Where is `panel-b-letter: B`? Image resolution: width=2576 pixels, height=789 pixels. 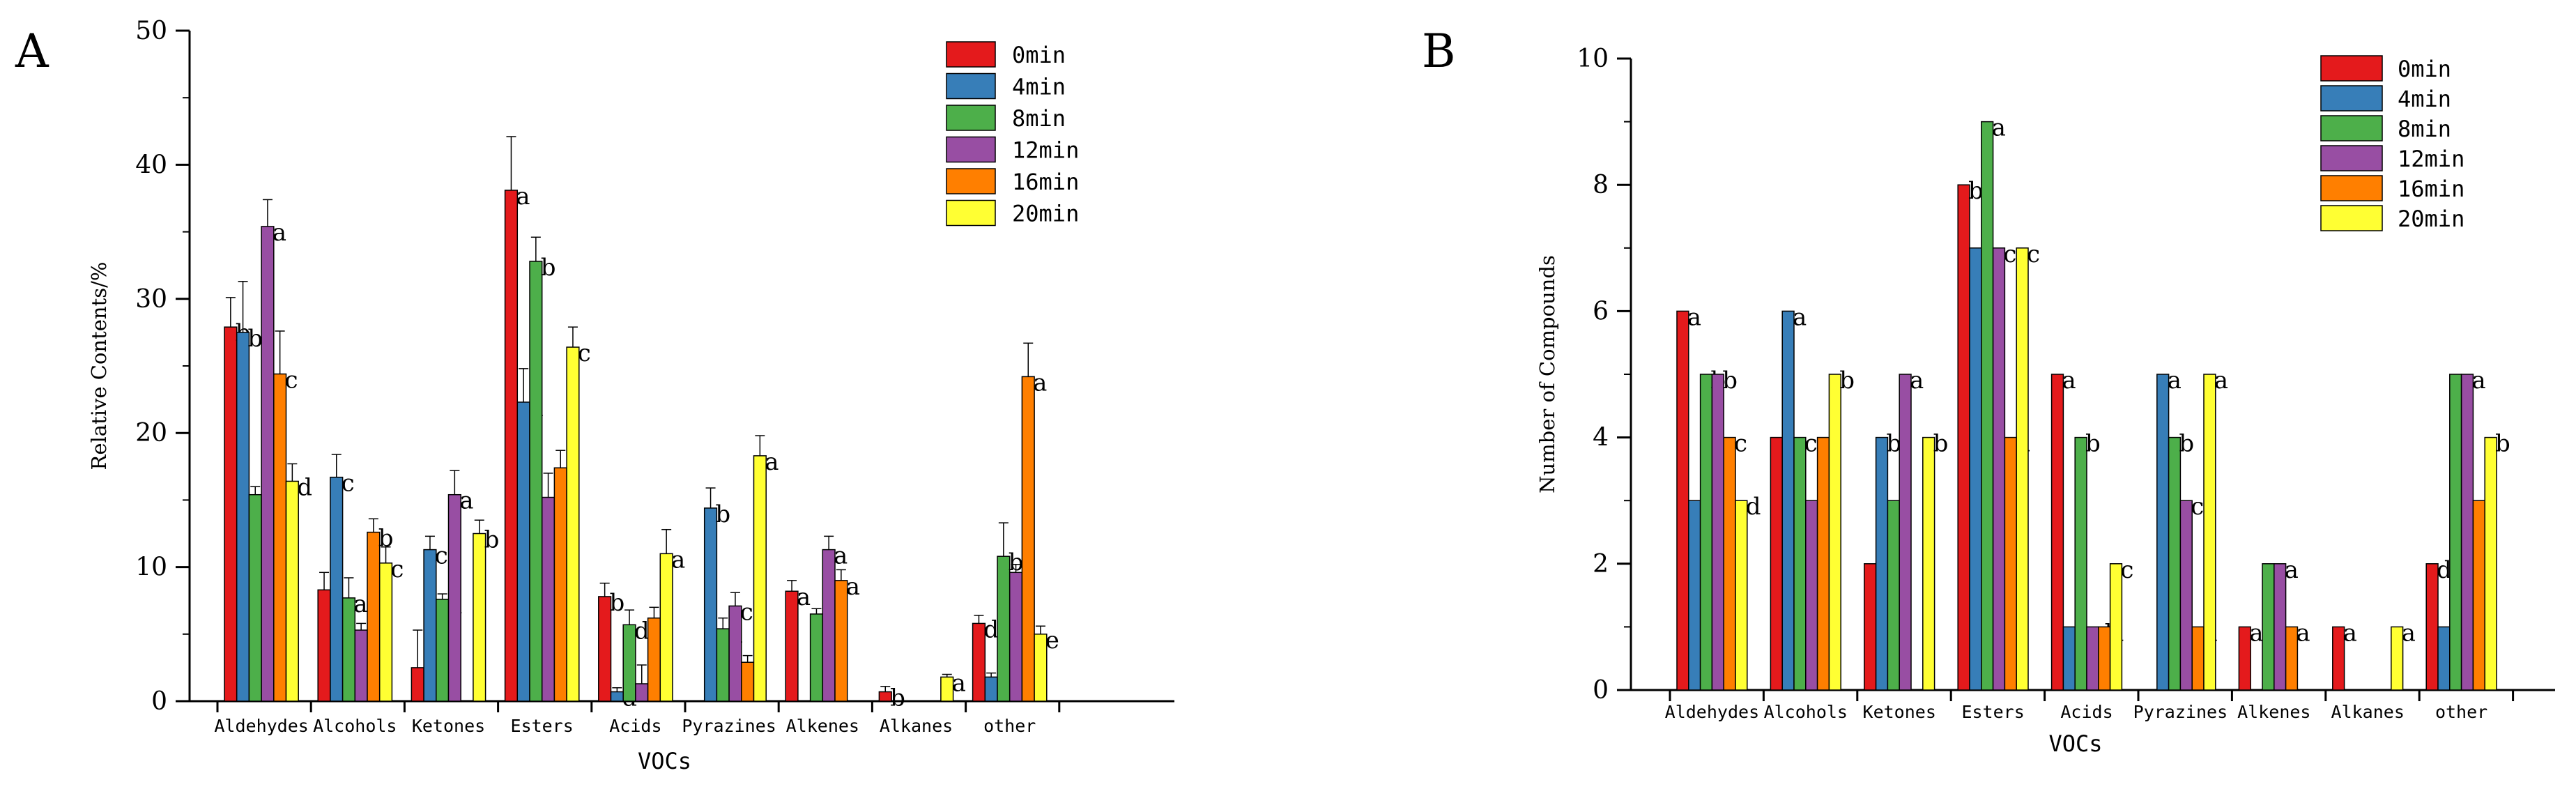
panel-b-letter: B is located at coordinates (1439, 51).